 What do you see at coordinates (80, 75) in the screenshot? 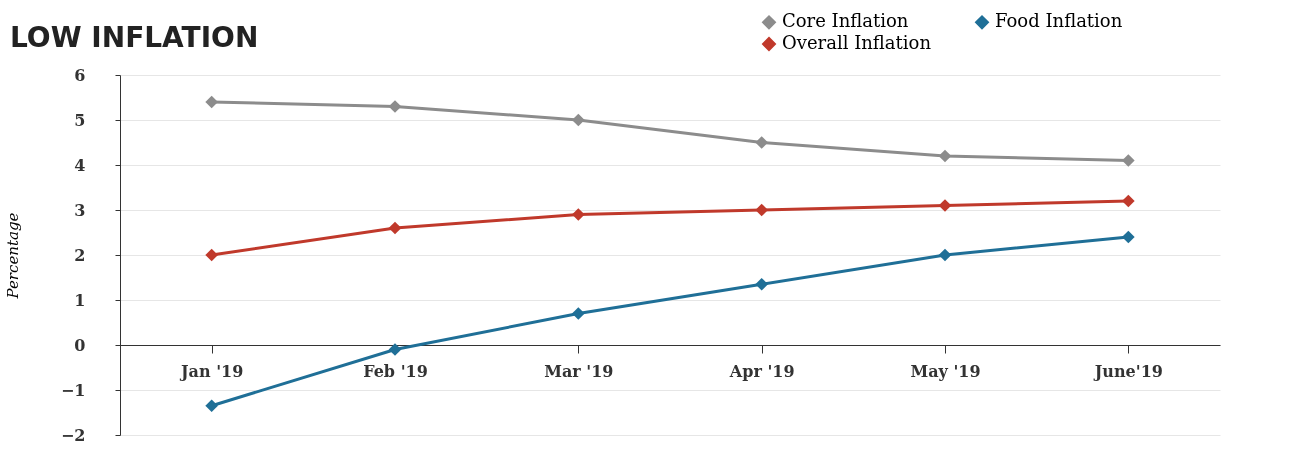
I see `y-tick-label: 6` at bounding box center [80, 75].